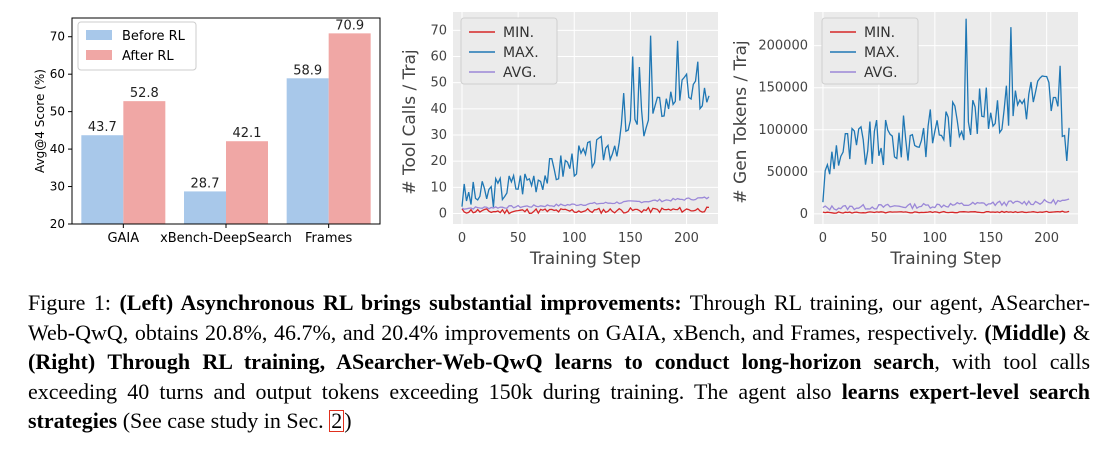 Image resolution: width=1114 pixels, height=449 pixels. Describe the element at coordinates (148, 56) in the screenshot. I see `legend-label: After RL` at that location.